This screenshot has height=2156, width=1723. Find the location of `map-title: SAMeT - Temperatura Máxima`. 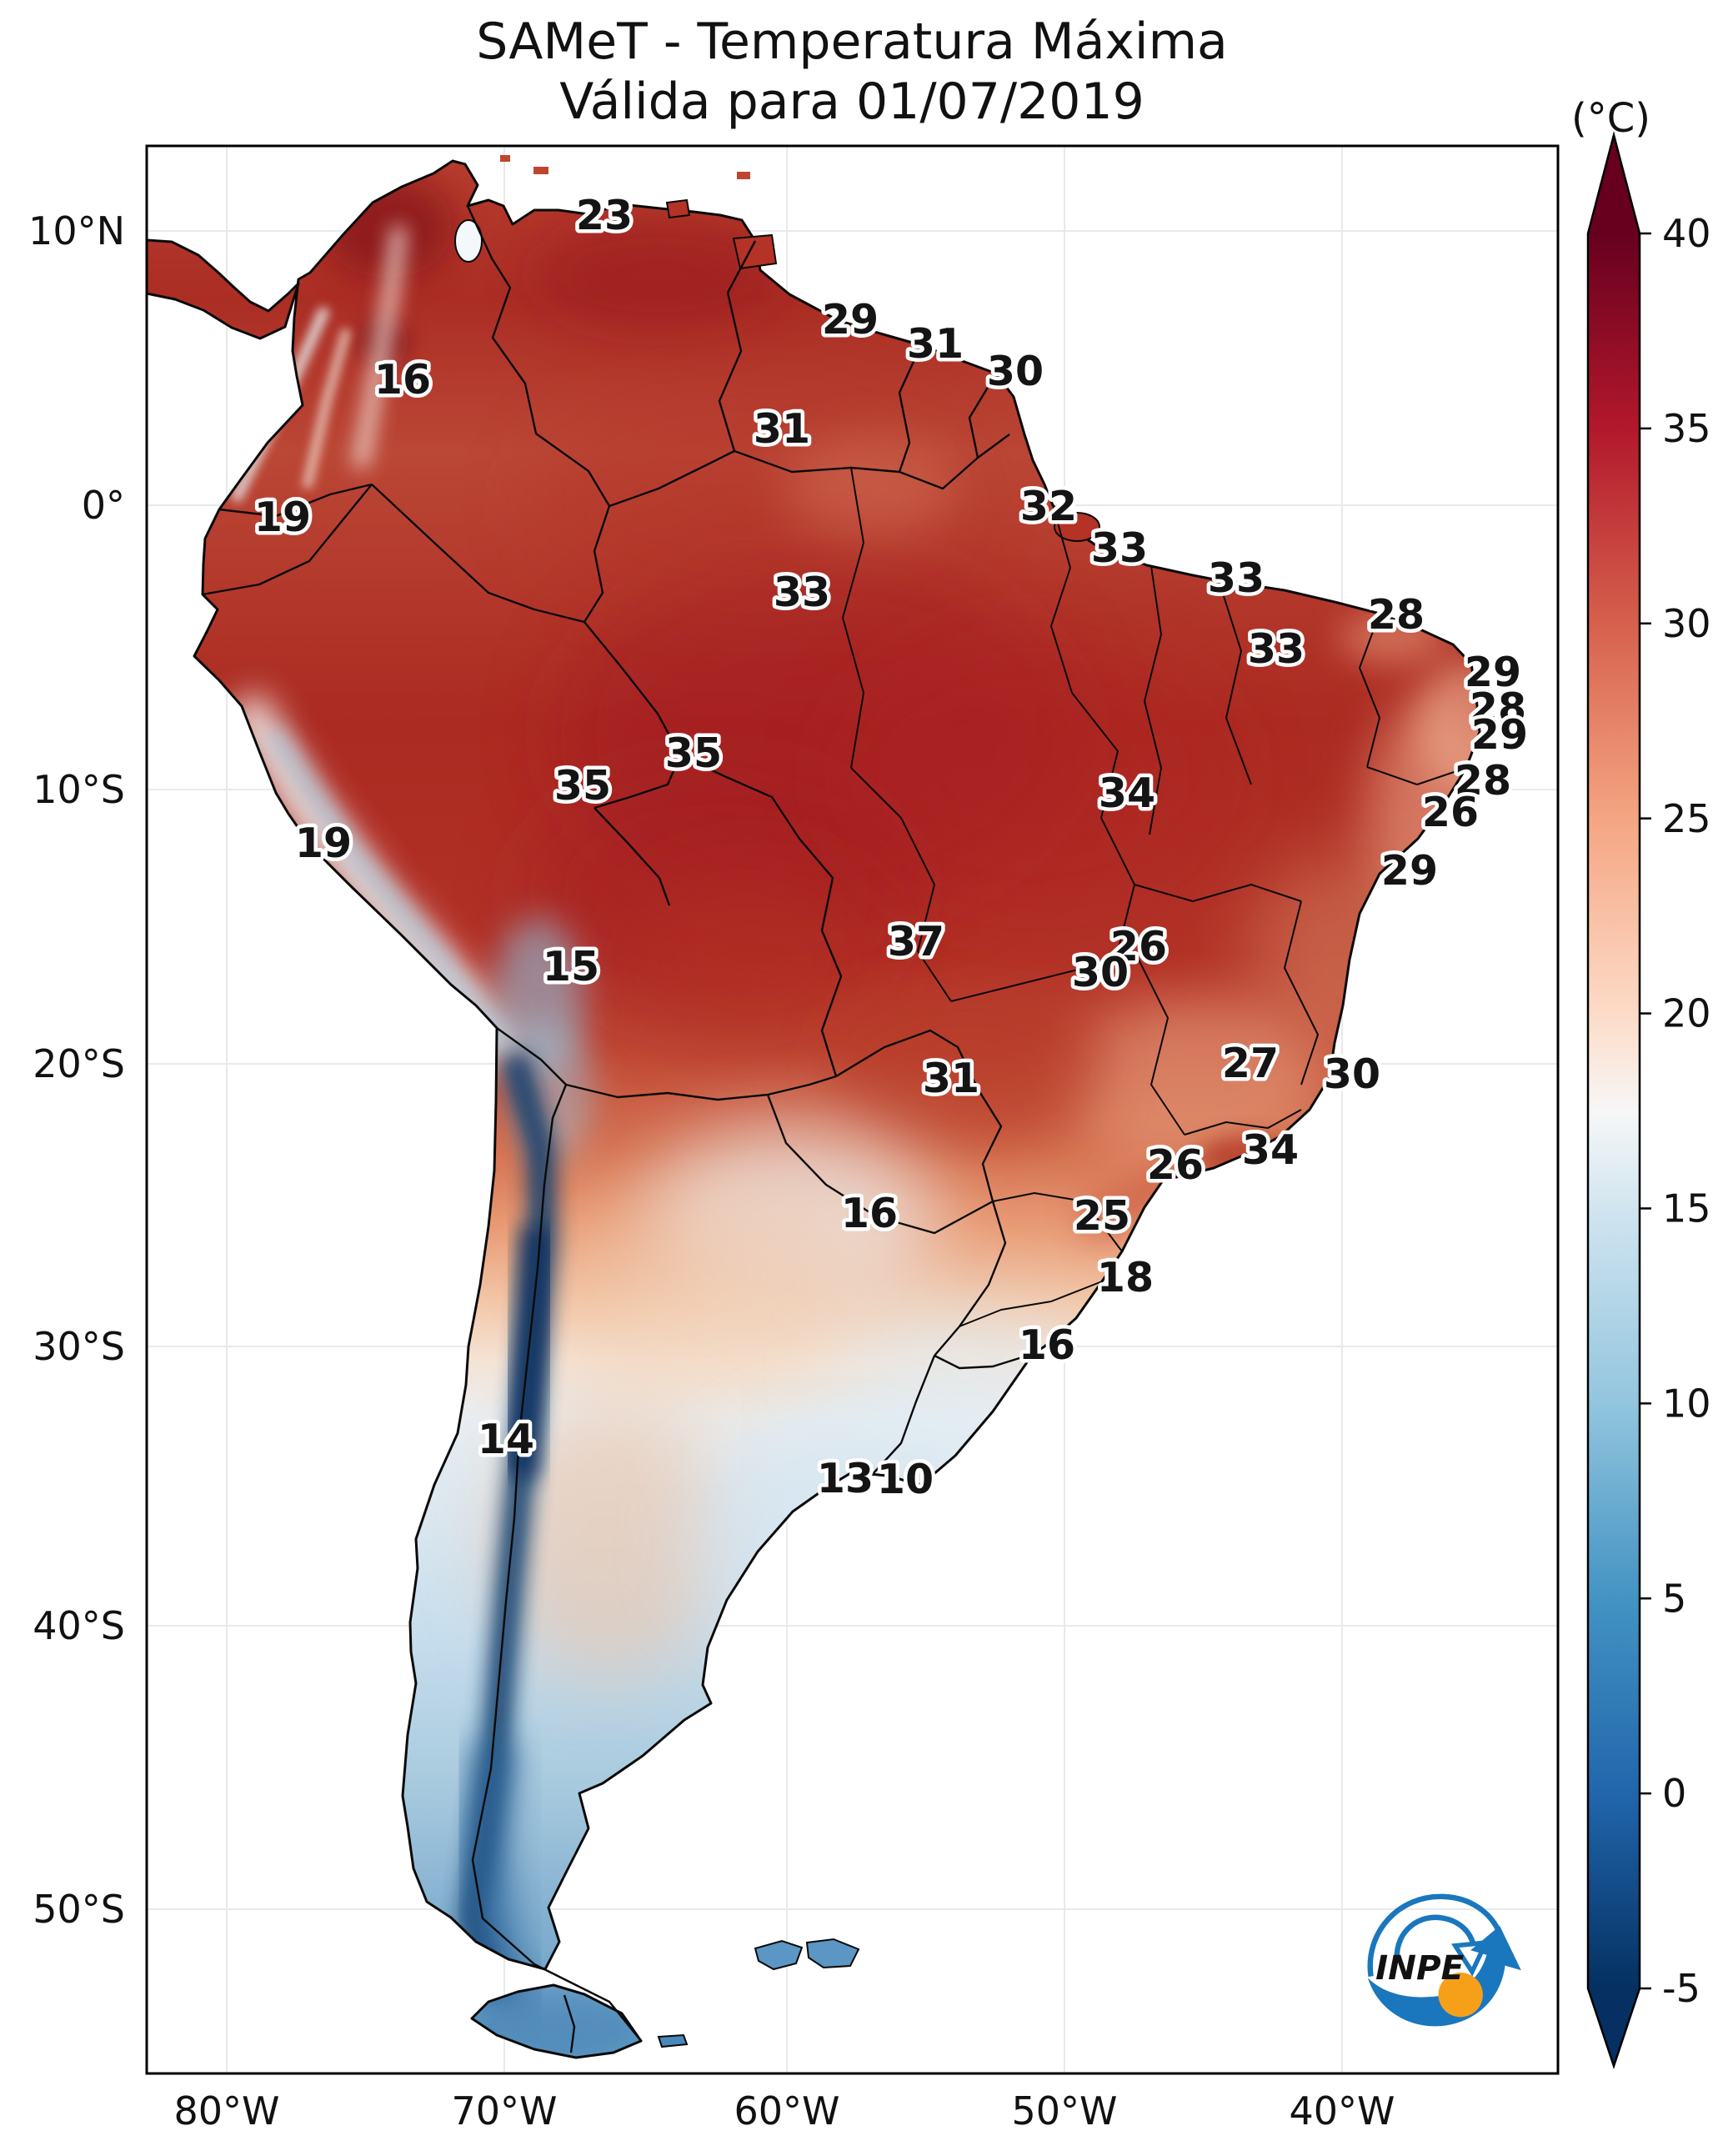

map-title: SAMeT - Temperatura Máxima is located at coordinates (852, 42).